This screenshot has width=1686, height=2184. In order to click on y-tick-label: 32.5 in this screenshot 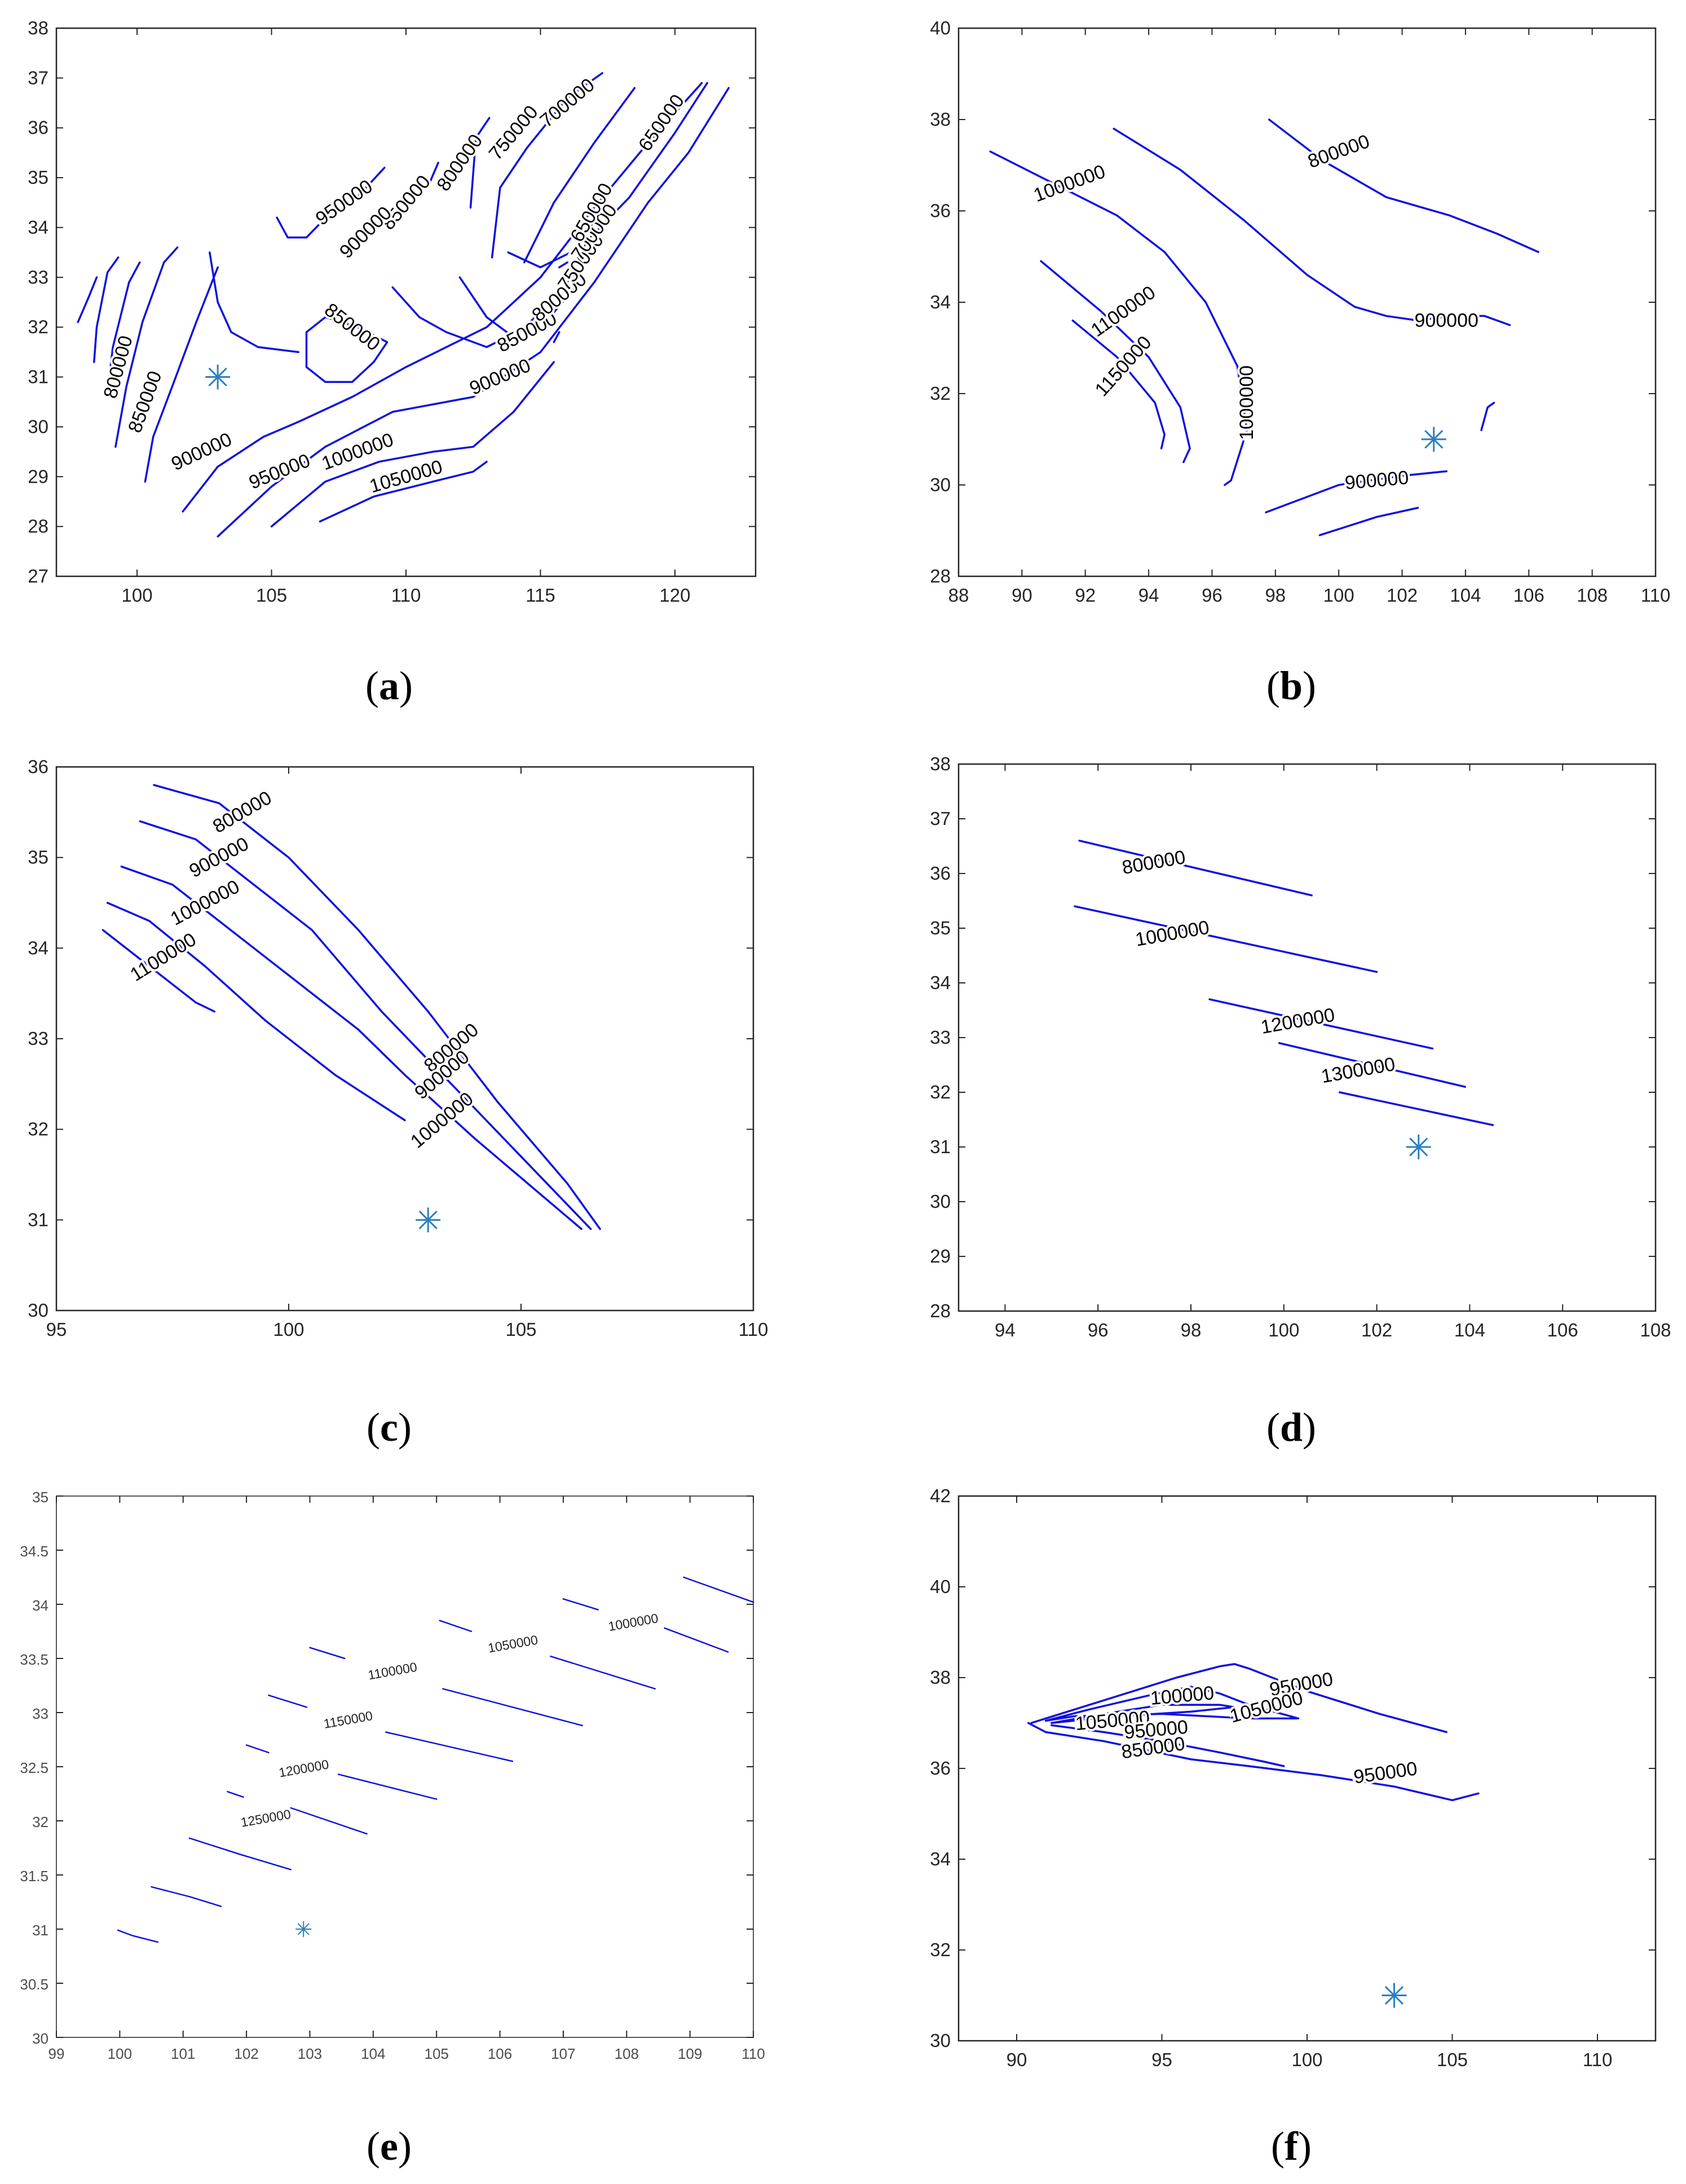, I will do `click(34, 1767)`.